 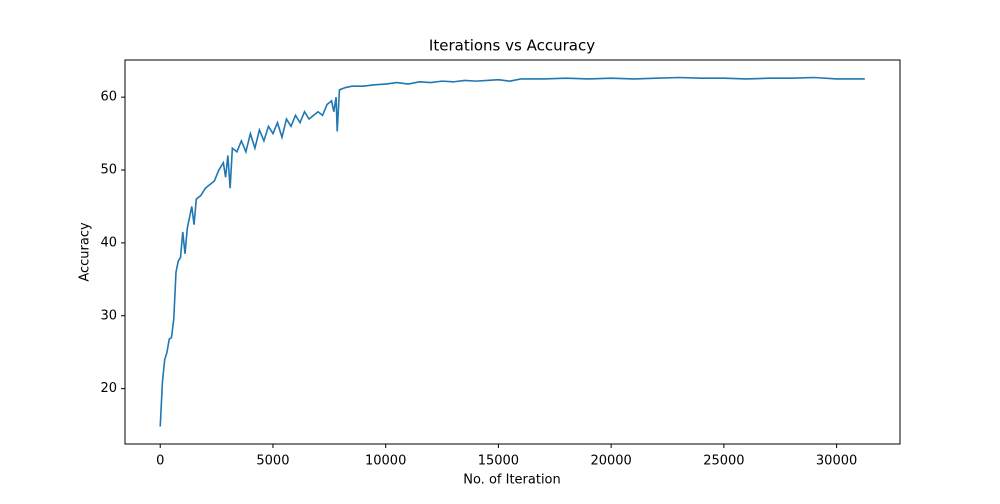 What do you see at coordinates (108, 97) in the screenshot?
I see `y-tick-label: 60` at bounding box center [108, 97].